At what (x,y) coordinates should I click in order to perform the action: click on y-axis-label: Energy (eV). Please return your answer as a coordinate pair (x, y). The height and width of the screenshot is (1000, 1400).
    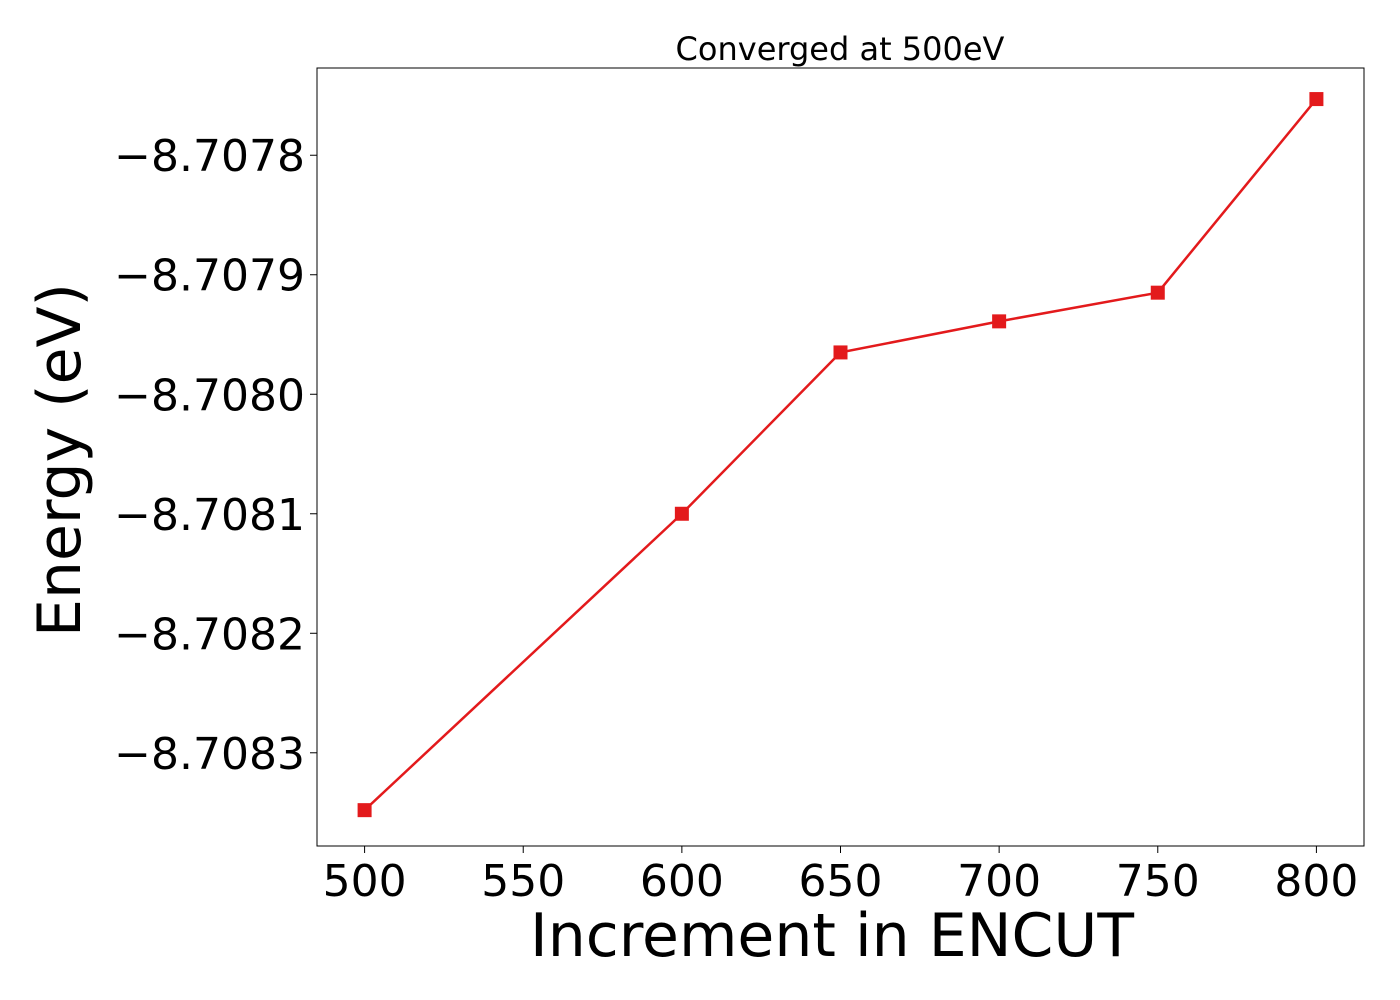
    Looking at the image, I should click on (60, 460).